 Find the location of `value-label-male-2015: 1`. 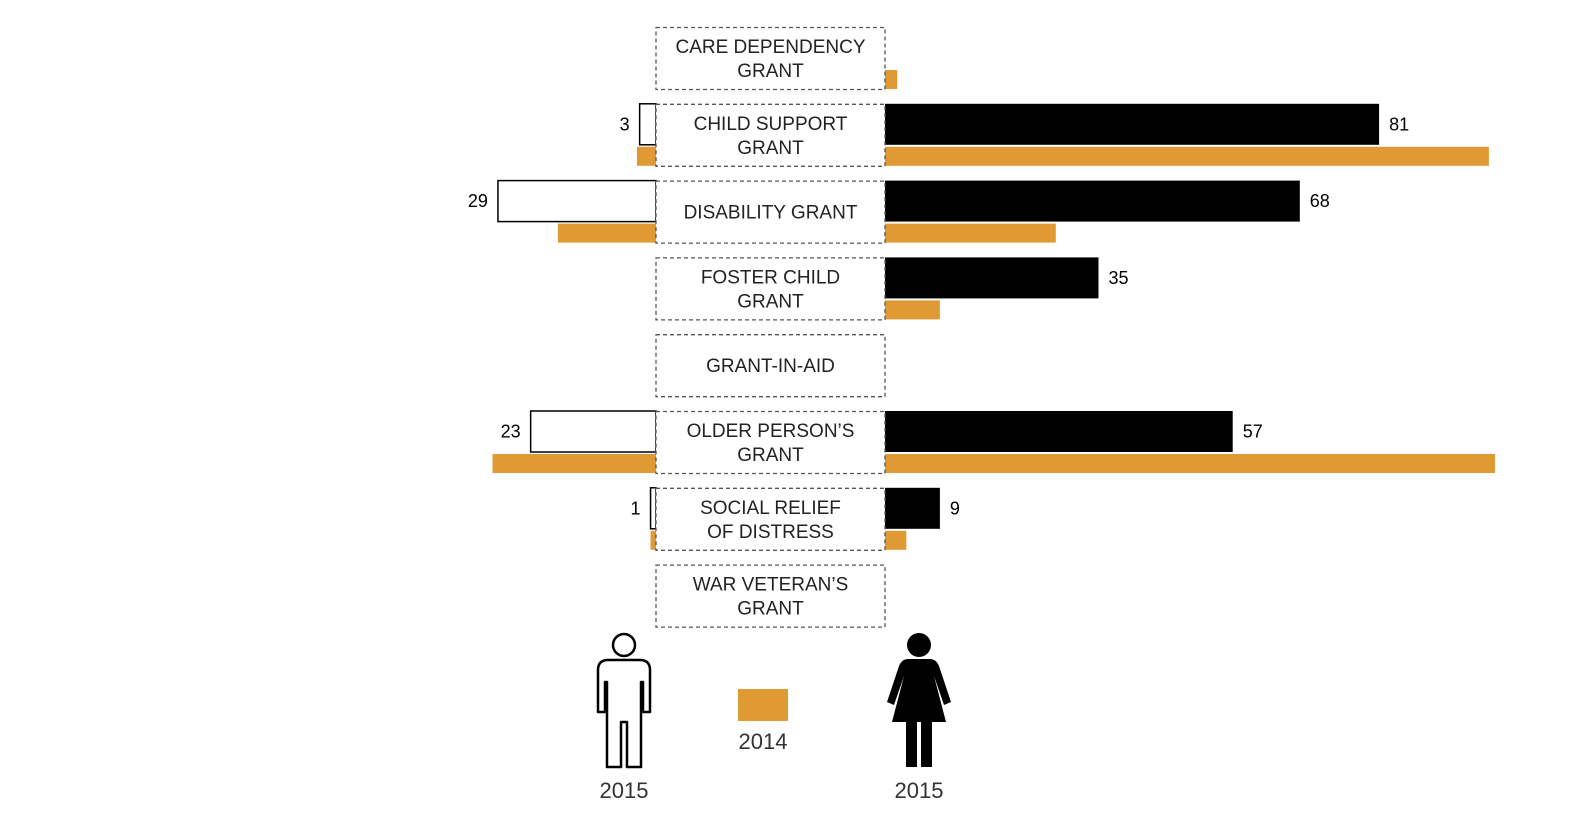

value-label-male-2015: 1 is located at coordinates (636, 508).